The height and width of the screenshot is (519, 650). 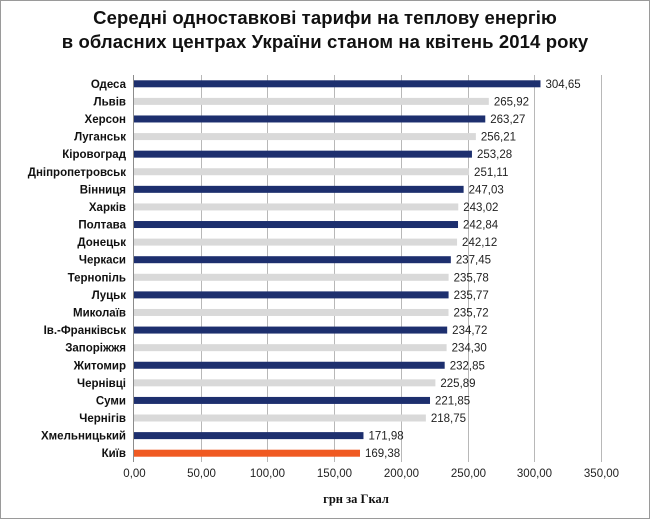 What do you see at coordinates (267, 474) in the screenshot?
I see `x-tick-label: 100,00` at bounding box center [267, 474].